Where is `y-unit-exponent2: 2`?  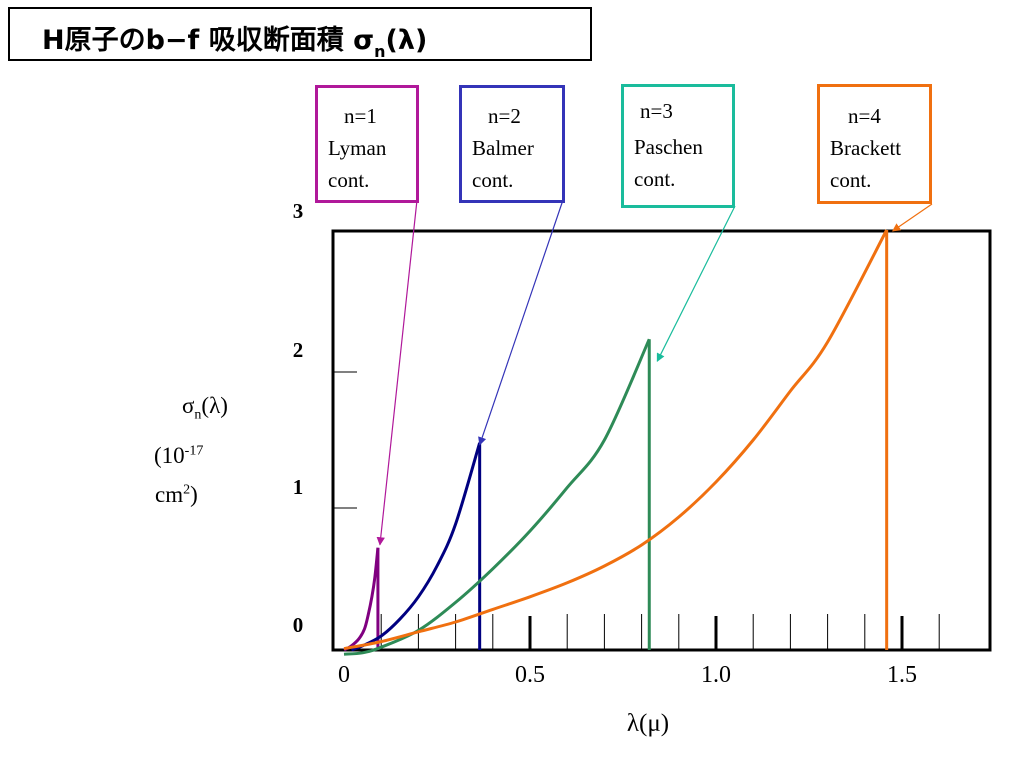
y-unit-exponent2: 2 is located at coordinates (187, 490).